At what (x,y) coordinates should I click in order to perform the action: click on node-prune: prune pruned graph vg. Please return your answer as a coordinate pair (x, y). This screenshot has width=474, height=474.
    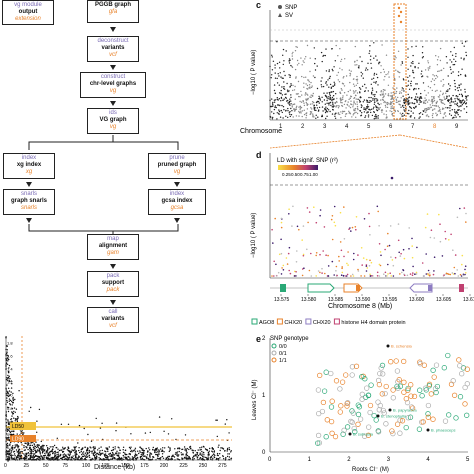
    Looking at the image, I should click on (177, 166).